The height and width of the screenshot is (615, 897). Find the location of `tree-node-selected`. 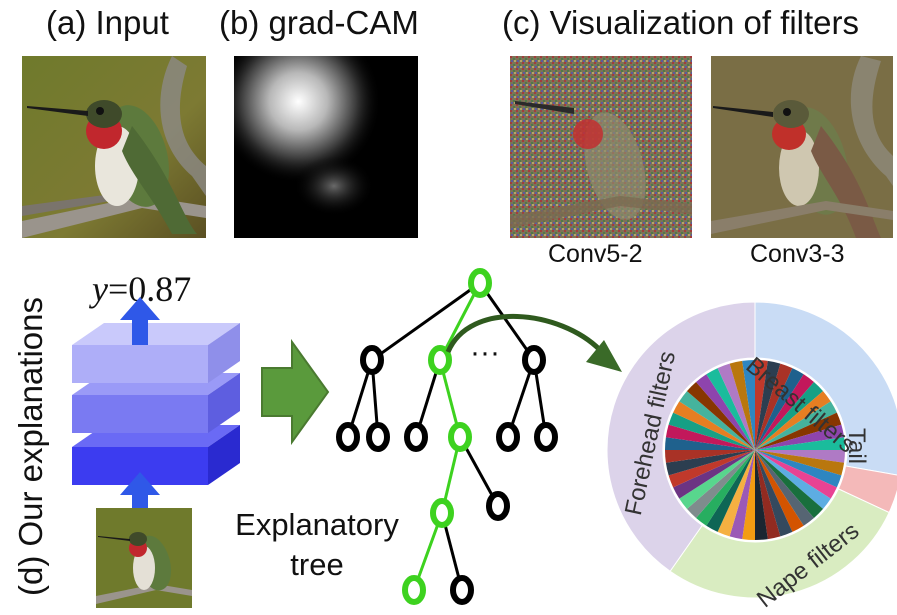

tree-node-selected is located at coordinates (440, 360).